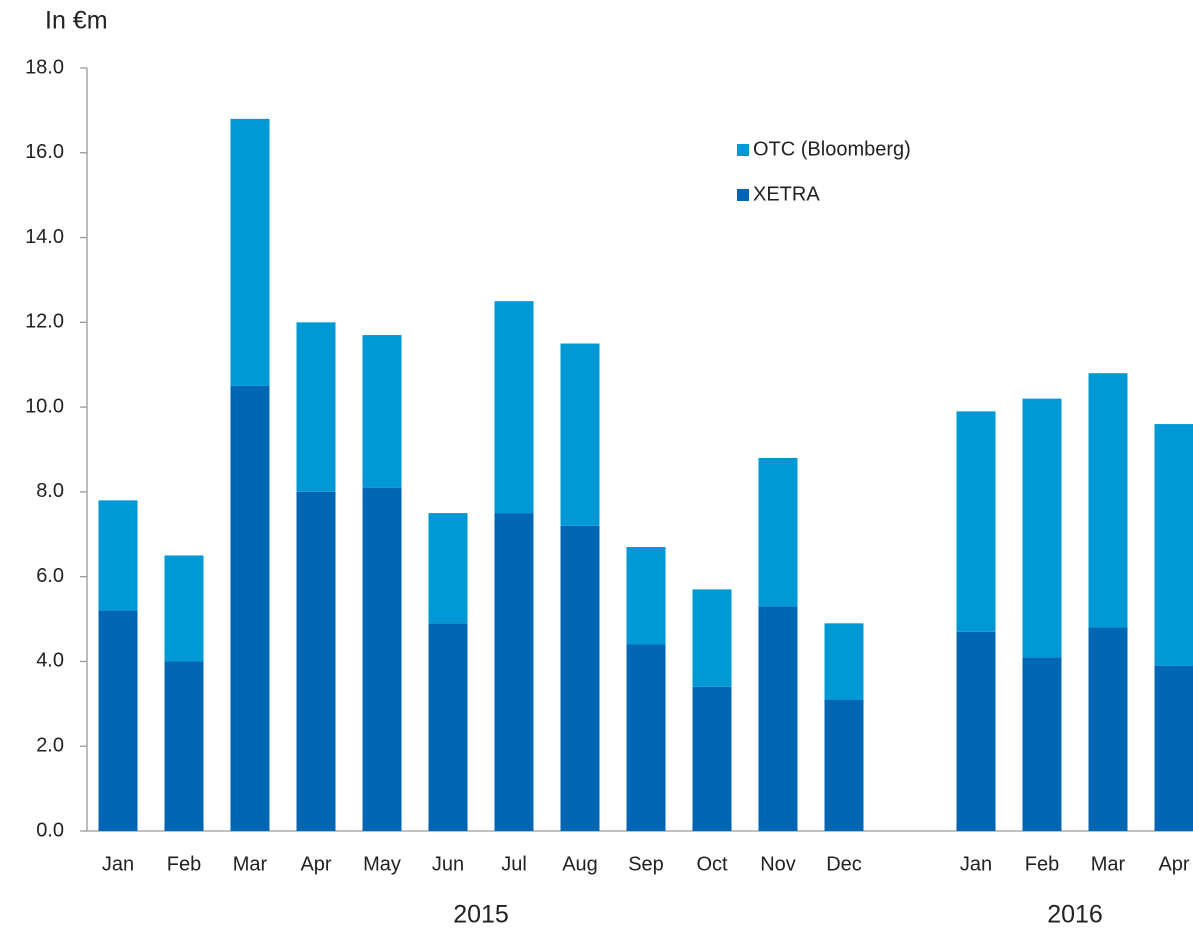  I want to click on x-tick-label: Nov, so click(778, 864).